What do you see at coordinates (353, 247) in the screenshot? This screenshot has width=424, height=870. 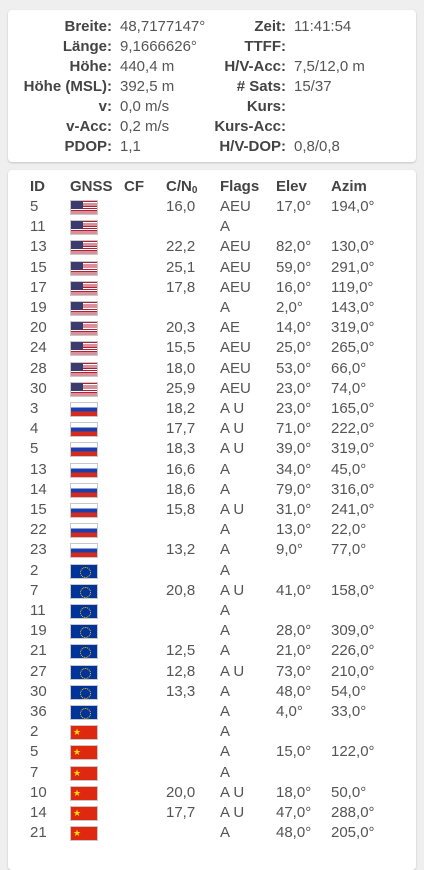 I see `sat-azimuth: 130,0°` at bounding box center [353, 247].